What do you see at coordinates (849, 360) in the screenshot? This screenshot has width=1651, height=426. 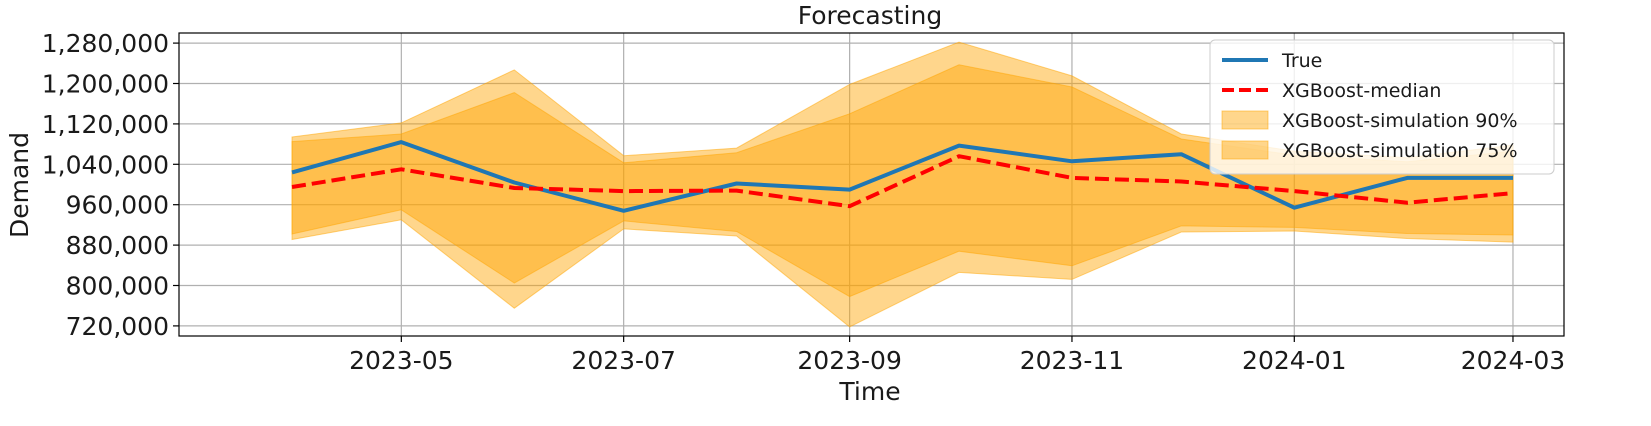 I see `x-tick-label: 2023-09` at bounding box center [849, 360].